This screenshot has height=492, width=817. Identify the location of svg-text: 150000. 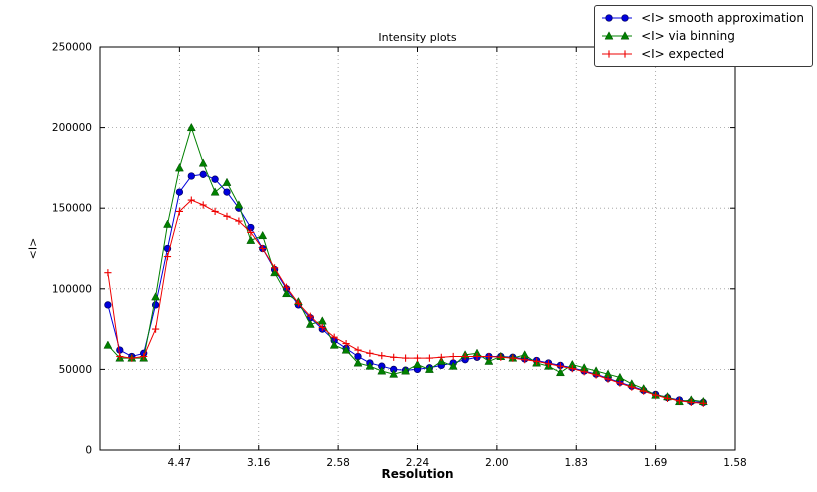
(72, 209).